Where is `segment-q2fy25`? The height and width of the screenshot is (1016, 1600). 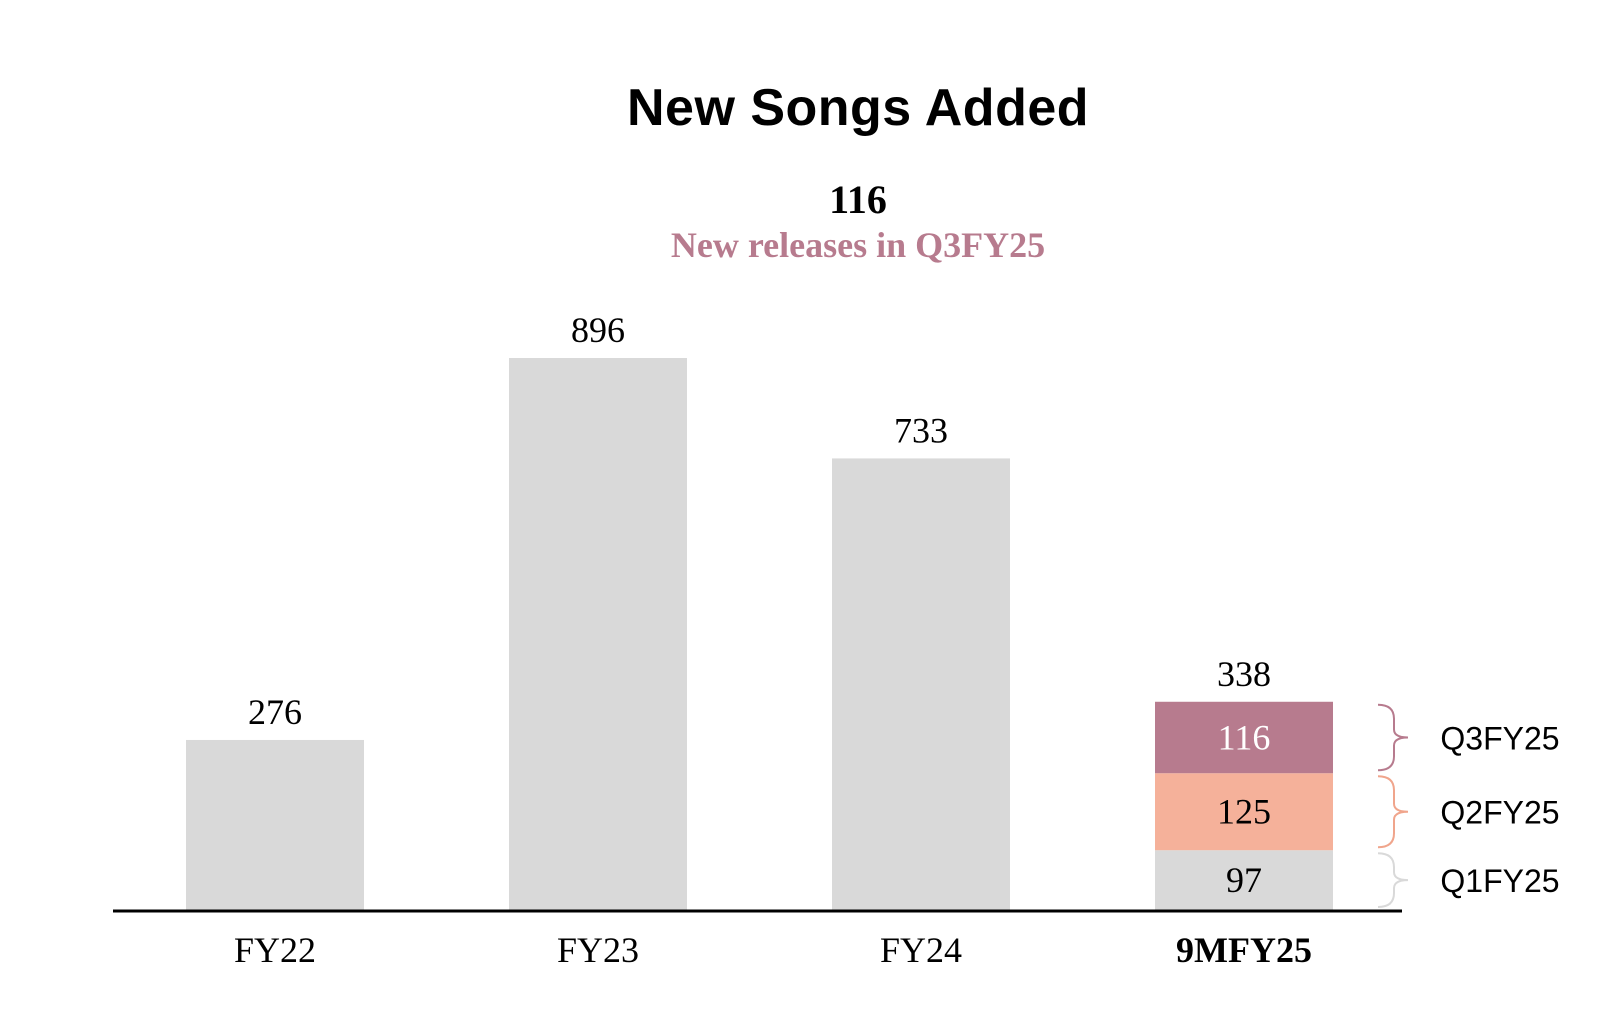
segment-q2fy25 is located at coordinates (1244, 812).